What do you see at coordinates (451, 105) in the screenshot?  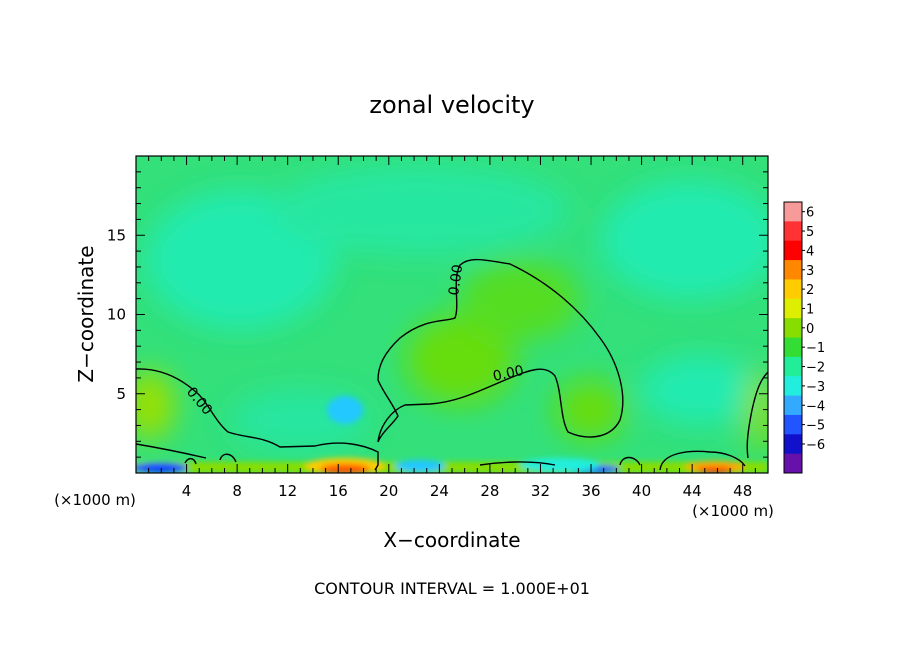 I see `chart-title: zonal velocity` at bounding box center [451, 105].